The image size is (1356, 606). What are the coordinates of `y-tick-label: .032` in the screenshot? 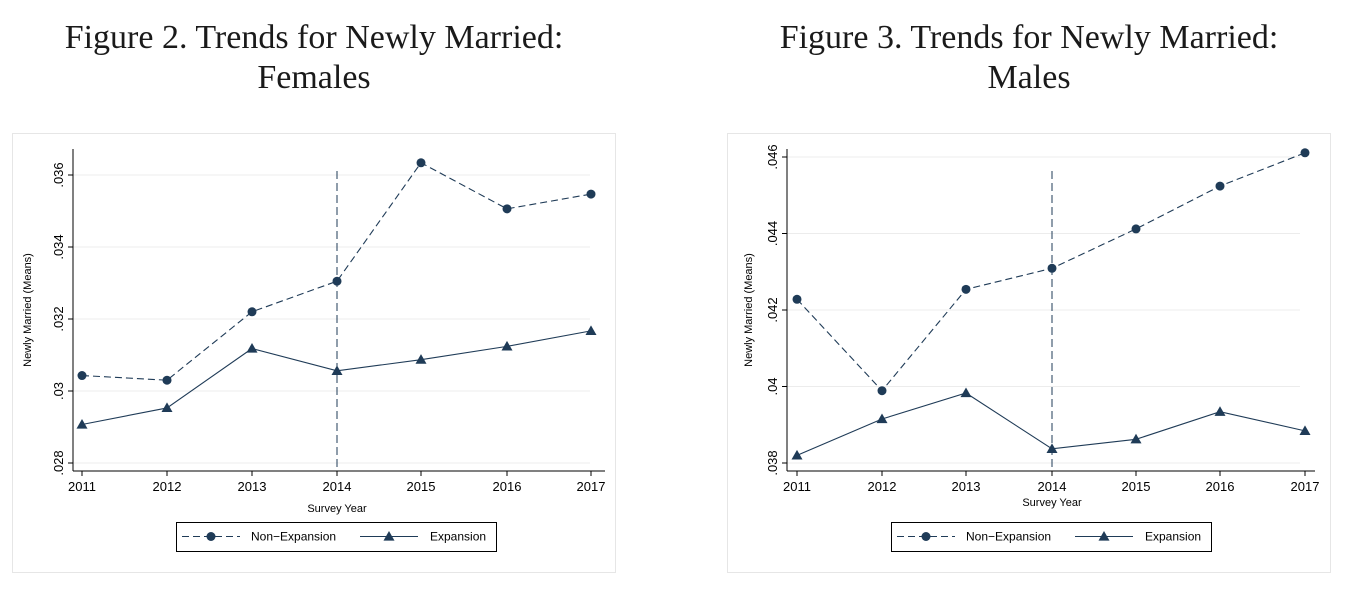 It's located at (58, 318).